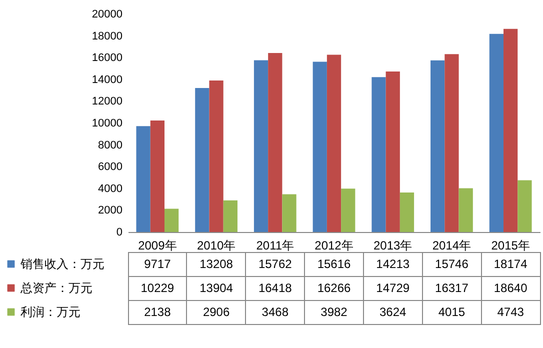 This screenshot has width=543, height=348. I want to click on data-label: 4743, so click(510, 312).